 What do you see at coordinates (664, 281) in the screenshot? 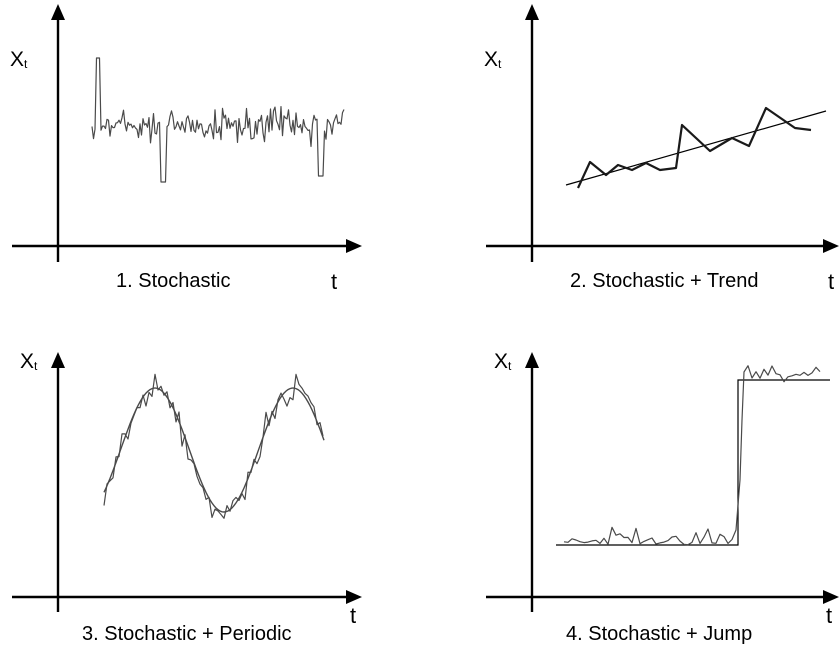
I see `panel-caption: 2. Stochastic + Trend` at bounding box center [664, 281].